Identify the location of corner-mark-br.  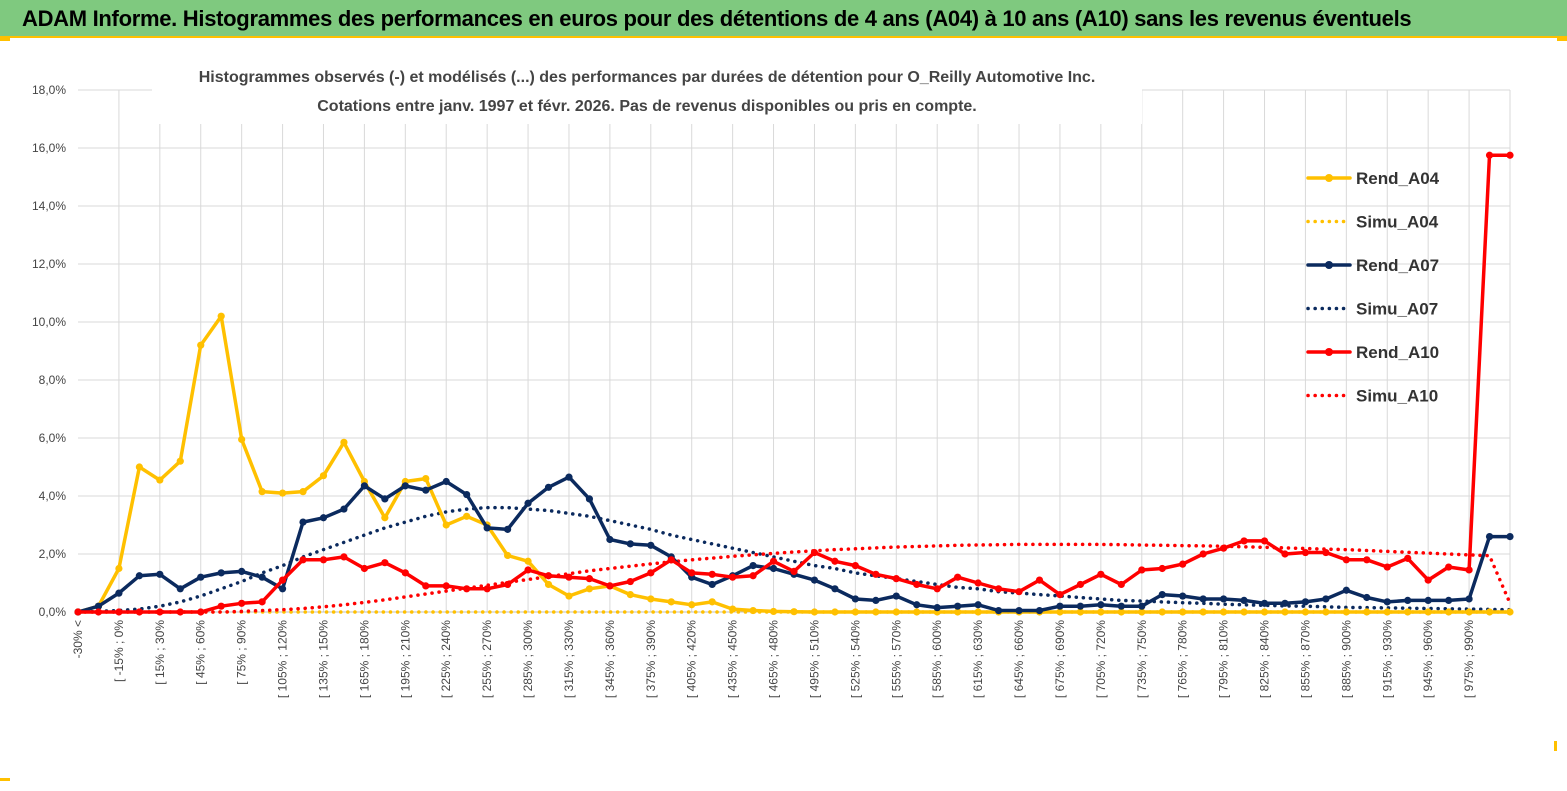
(1555, 746).